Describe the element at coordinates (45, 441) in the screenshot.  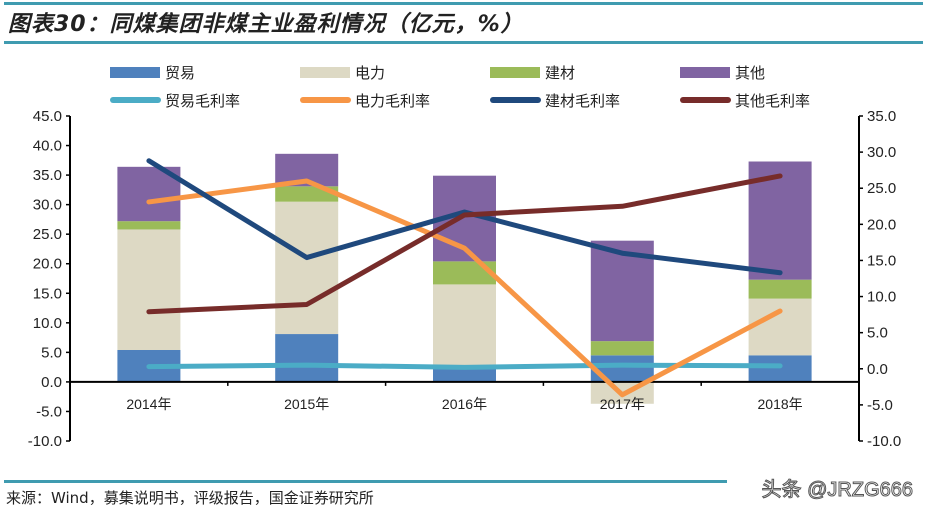
I see `y-left-tick-label: -10.0` at that location.